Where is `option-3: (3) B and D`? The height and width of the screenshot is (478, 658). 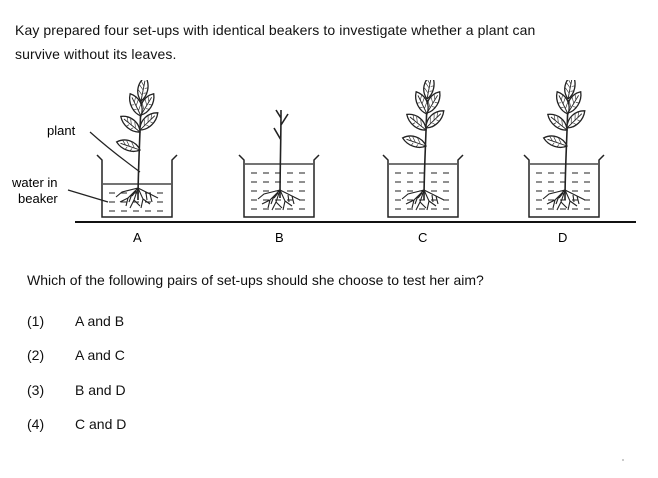 option-3: (3) B and D is located at coordinates (76, 390).